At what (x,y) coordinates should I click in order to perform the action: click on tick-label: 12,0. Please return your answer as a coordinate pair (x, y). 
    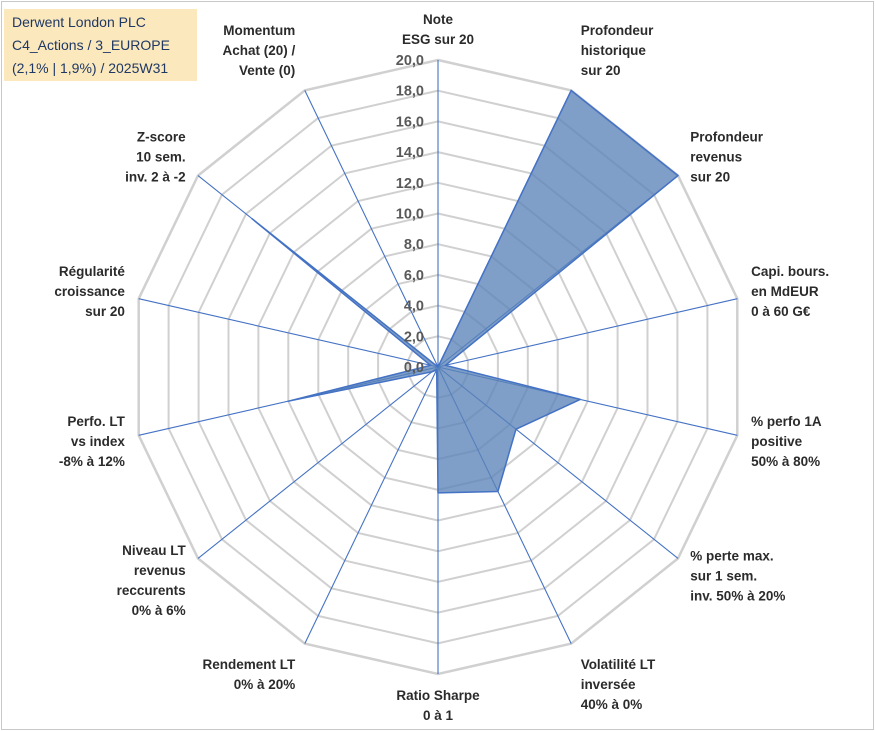
    Looking at the image, I should click on (410, 184).